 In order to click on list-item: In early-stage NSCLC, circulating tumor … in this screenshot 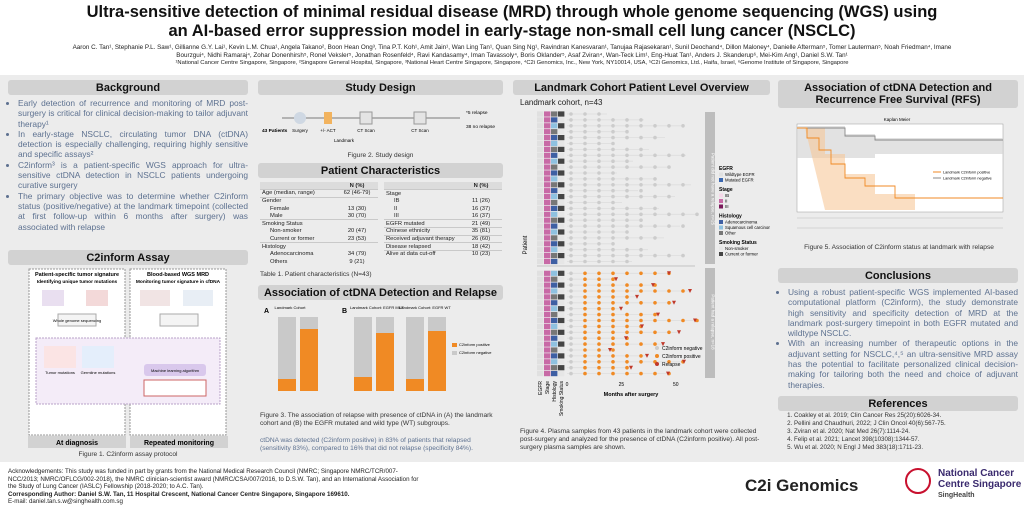, I will do `click(133, 144)`.